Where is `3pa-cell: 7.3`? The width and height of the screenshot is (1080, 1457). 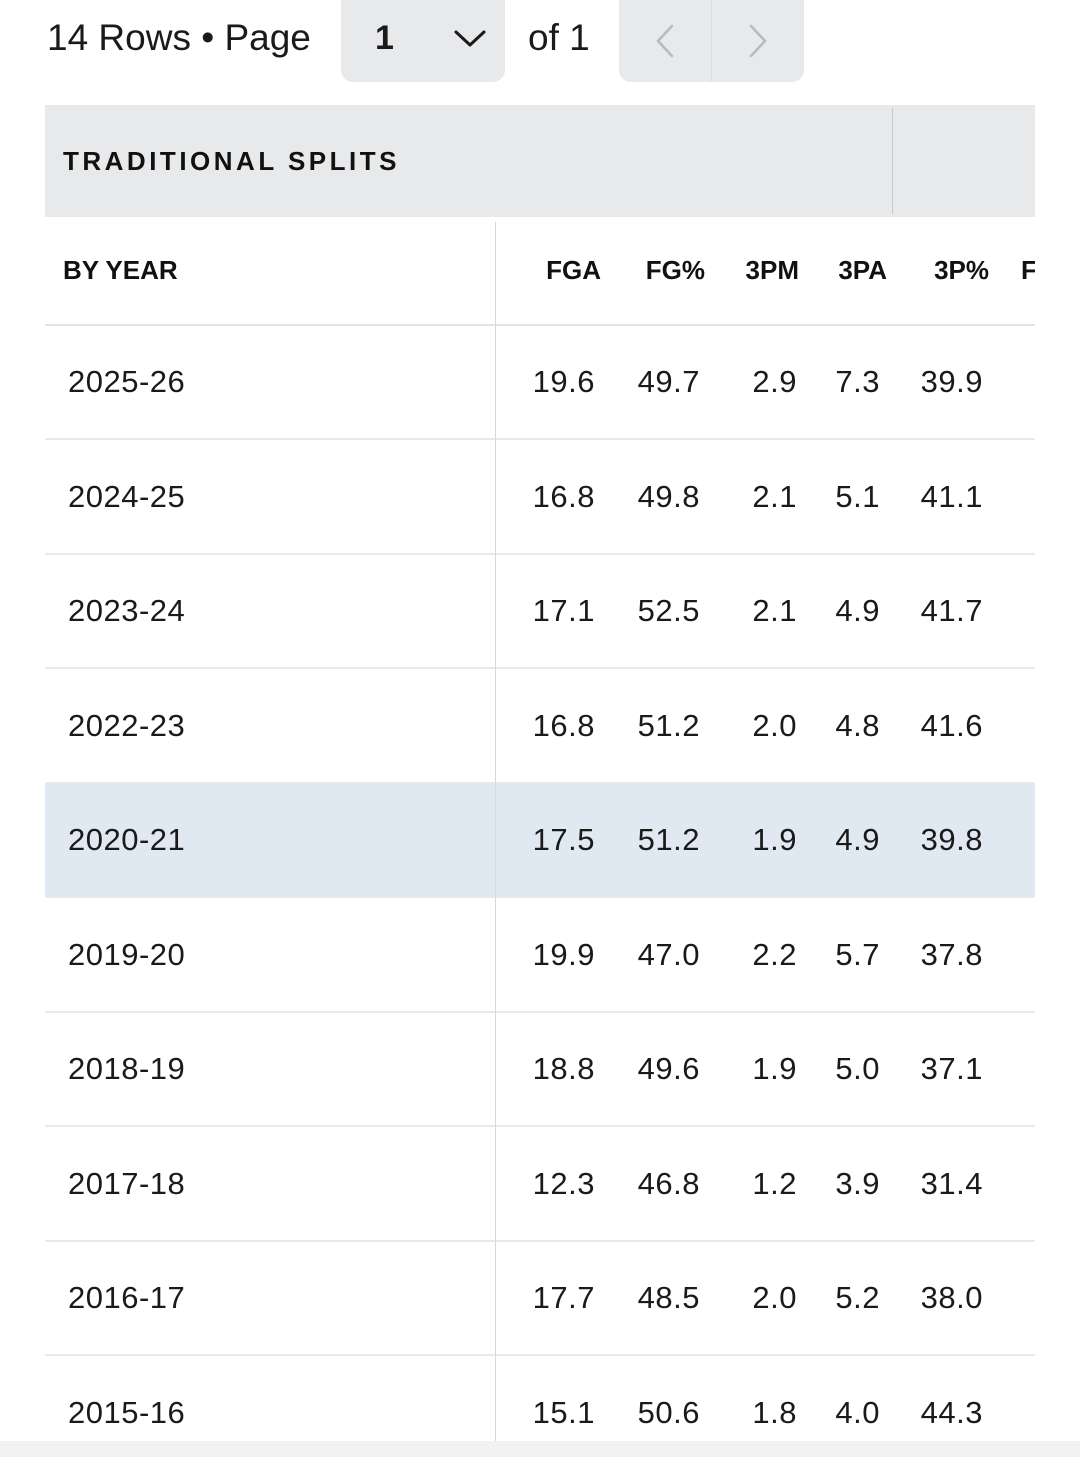
3pa-cell: 7.3 is located at coordinates (857, 381).